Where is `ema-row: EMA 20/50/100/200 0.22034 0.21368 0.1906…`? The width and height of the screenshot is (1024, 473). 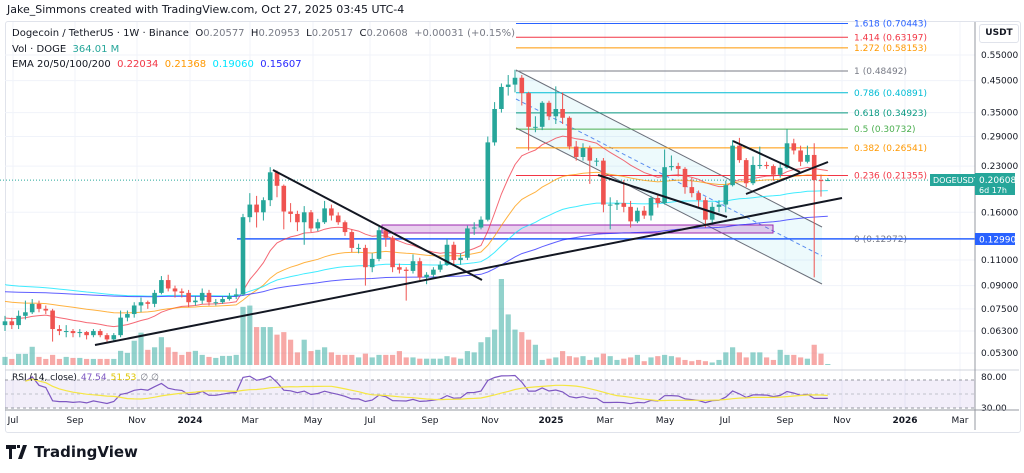
ema-row: EMA 20/50/100/200 0.22034 0.21368 0.1906… is located at coordinates (263, 65).